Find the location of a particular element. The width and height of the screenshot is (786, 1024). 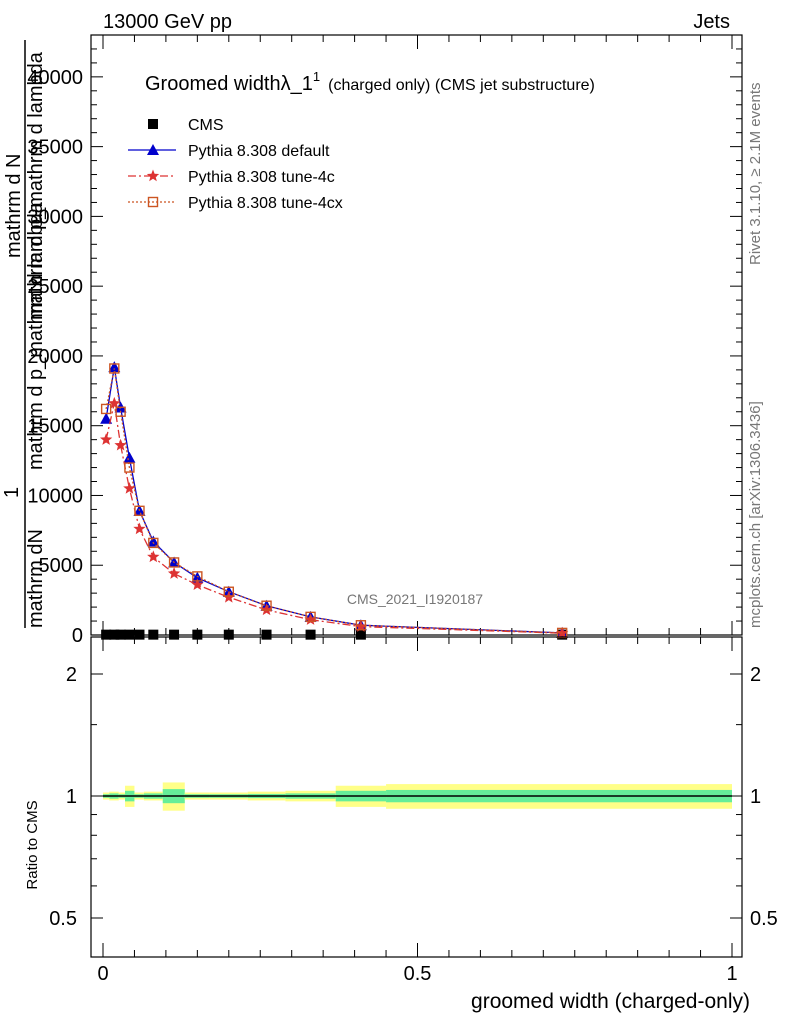

series-line is located at coordinates (334, 518).